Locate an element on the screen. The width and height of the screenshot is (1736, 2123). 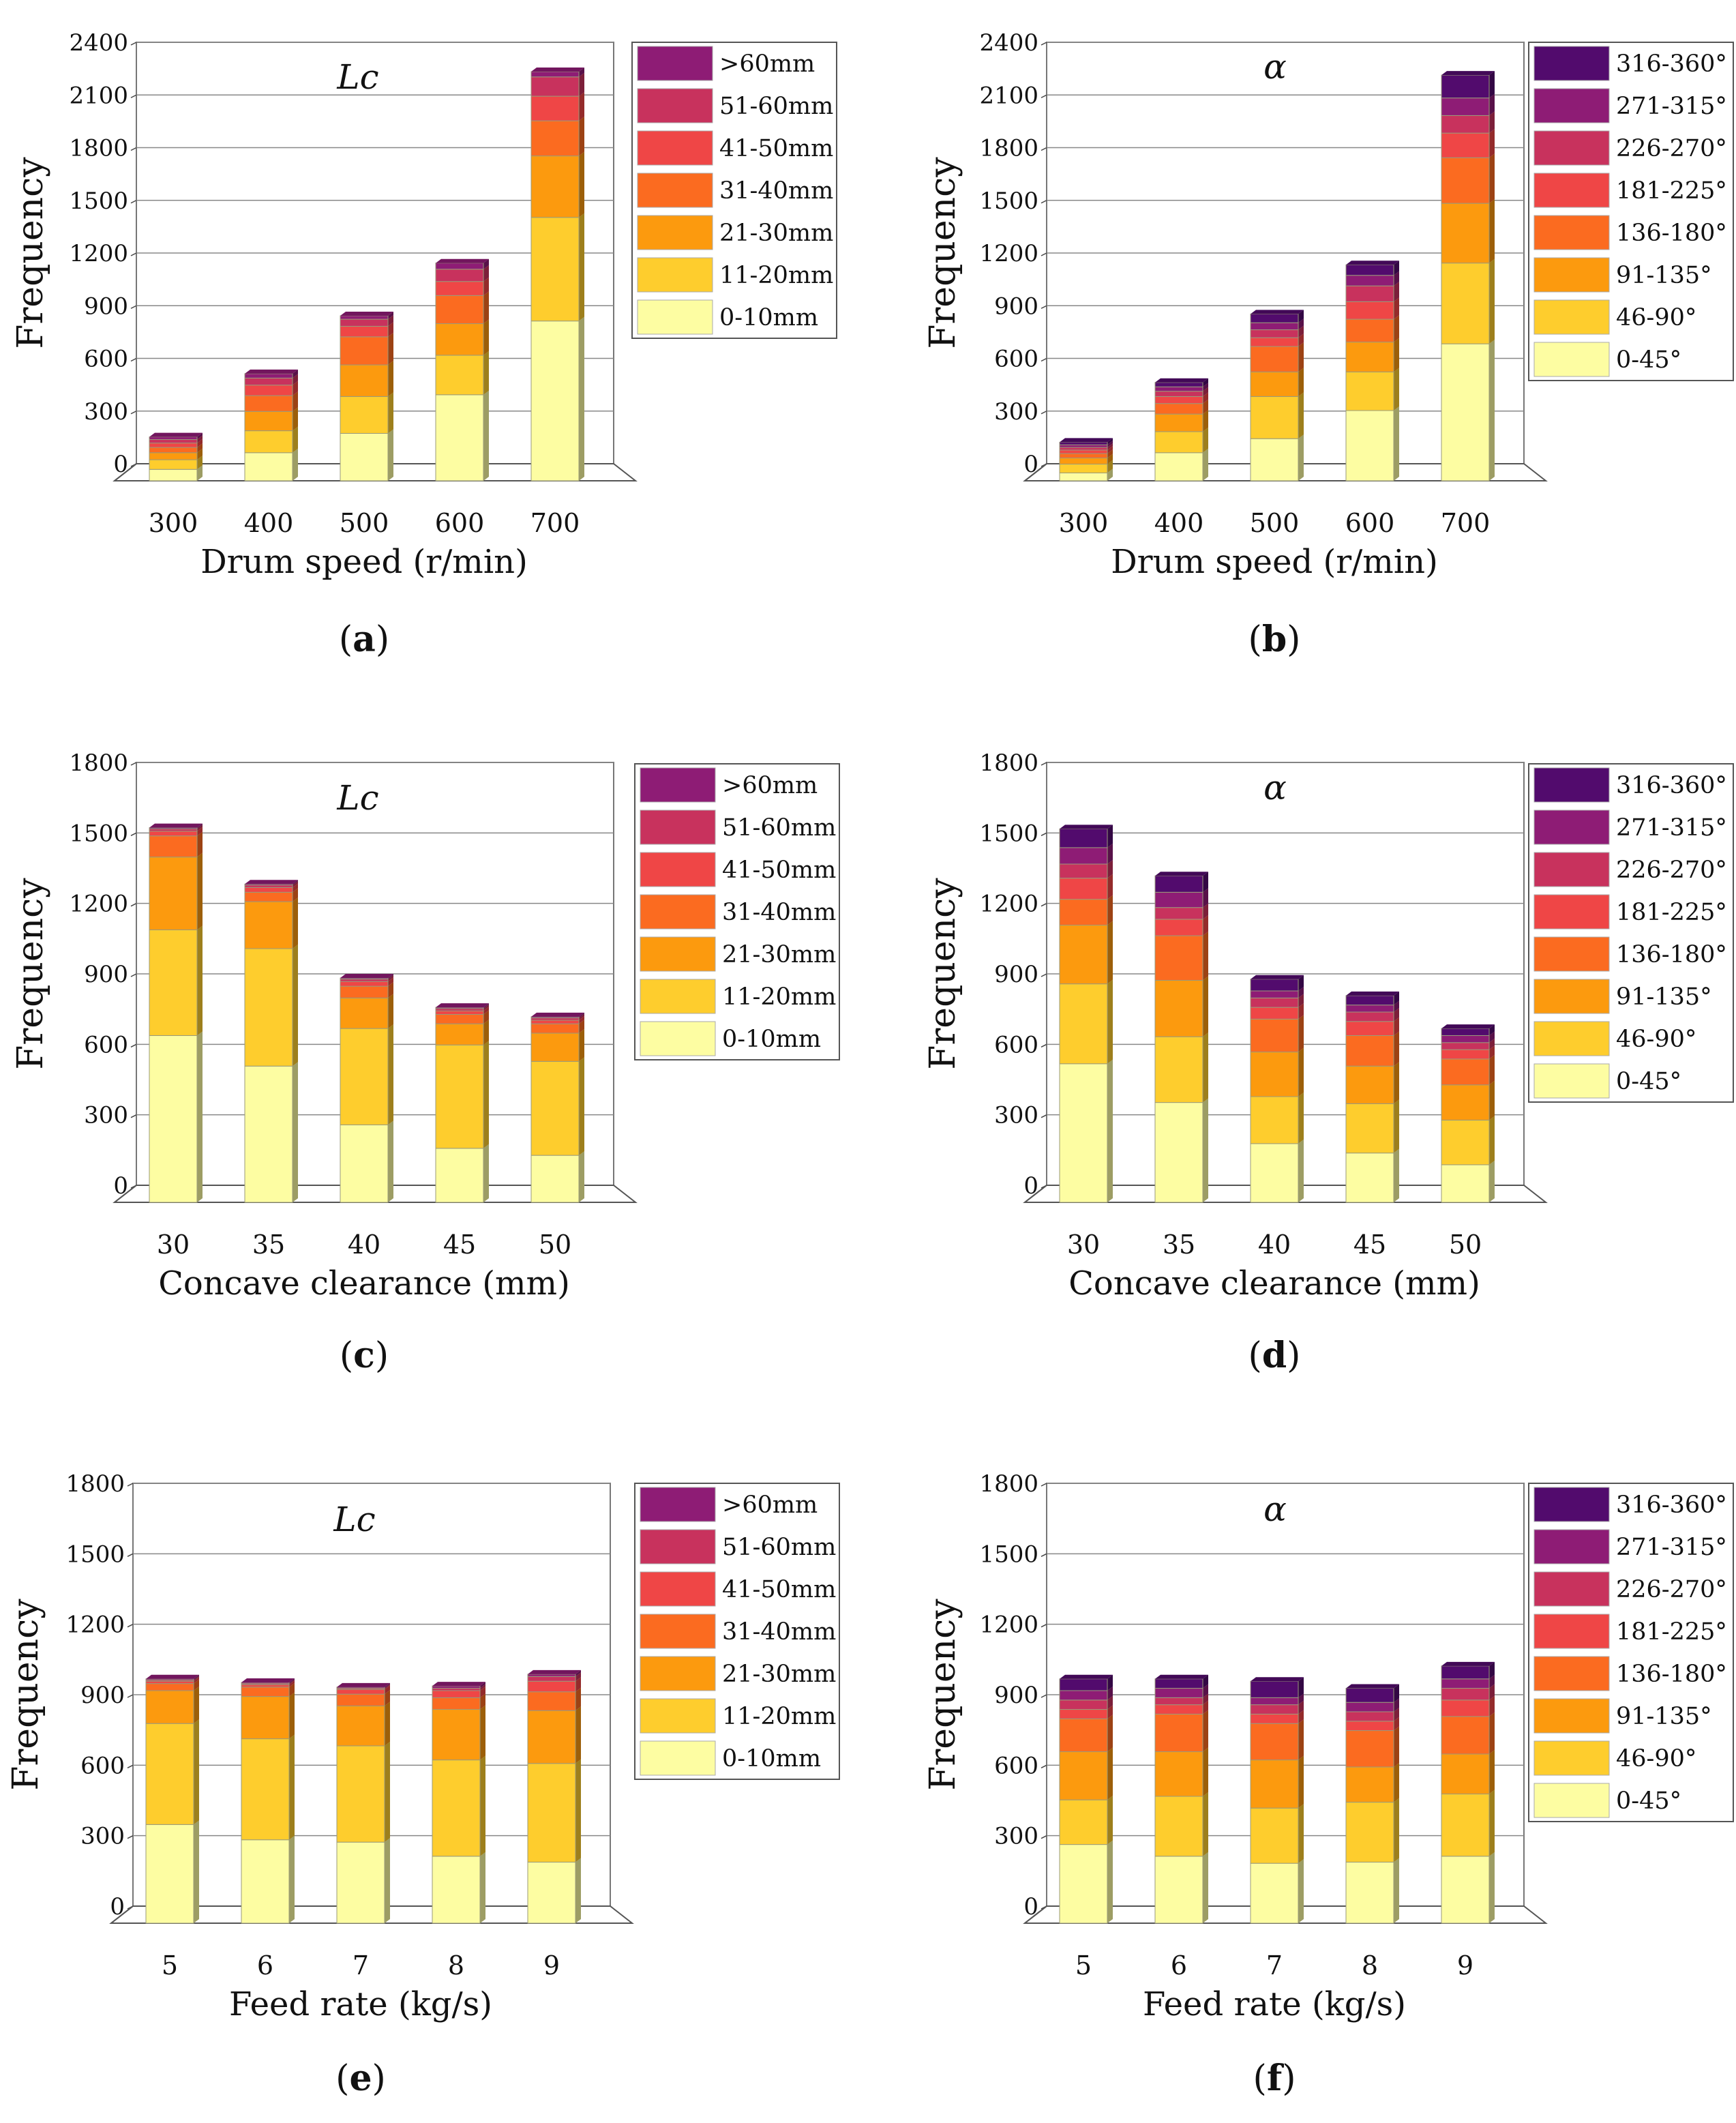
bar-segment-400-91-135° is located at coordinates (1179, 423).